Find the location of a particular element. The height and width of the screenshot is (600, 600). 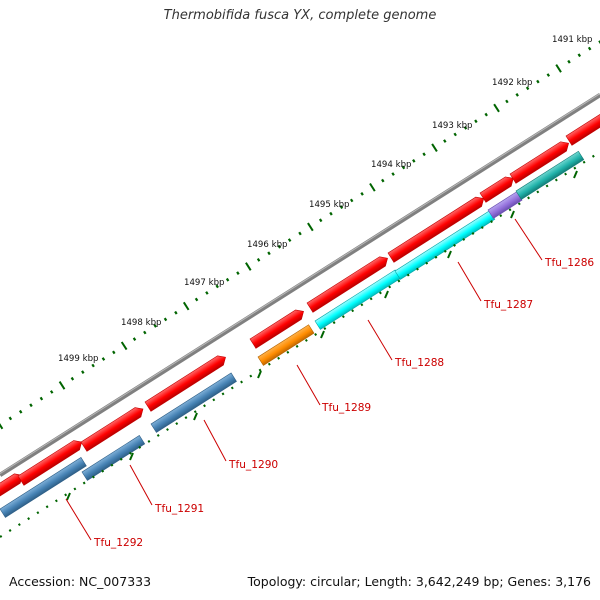

ruler-label-1497: 1497 kbp is located at coordinates (204, 283).